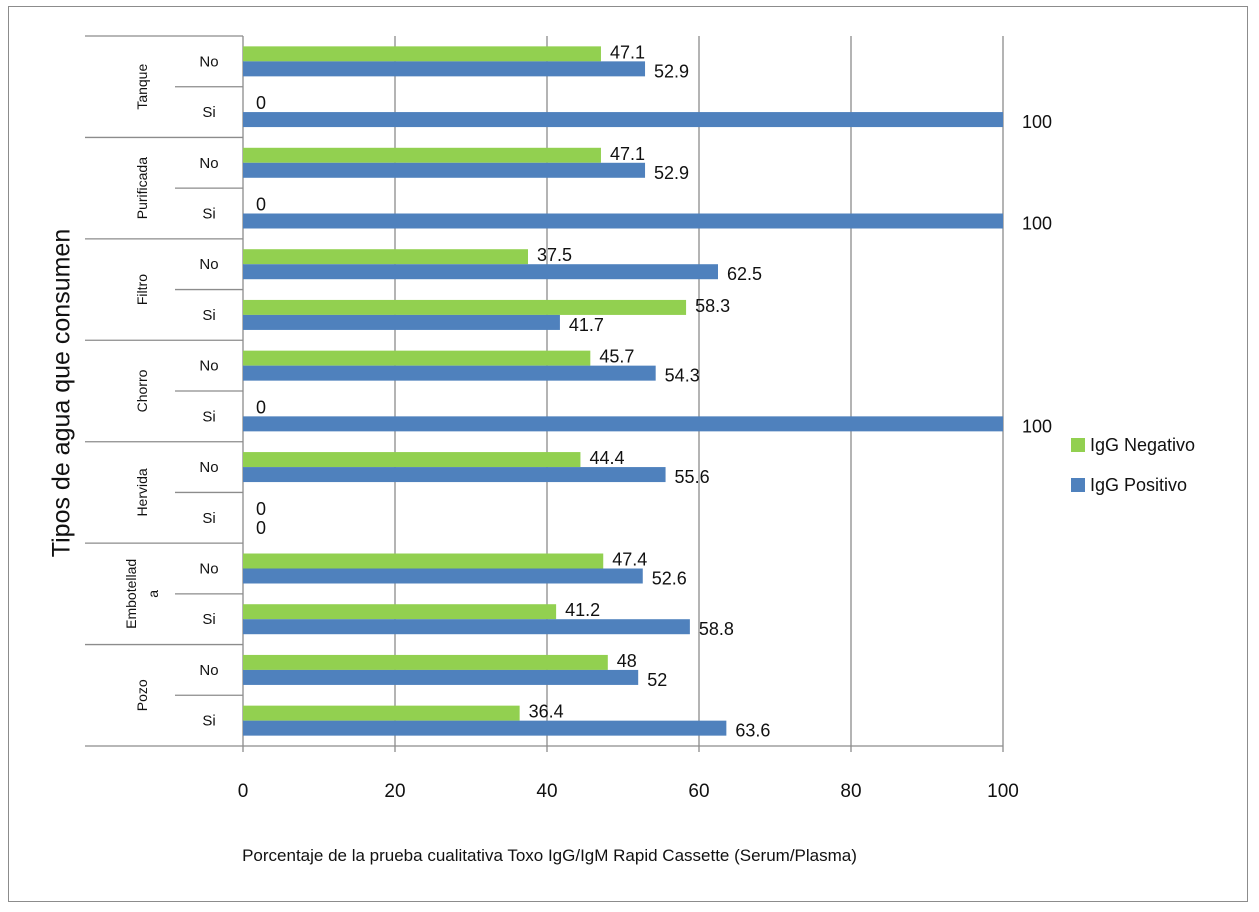 The width and height of the screenshot is (1259, 912). Describe the element at coordinates (554, 255) in the screenshot. I see `data-label: 37.5` at that location.